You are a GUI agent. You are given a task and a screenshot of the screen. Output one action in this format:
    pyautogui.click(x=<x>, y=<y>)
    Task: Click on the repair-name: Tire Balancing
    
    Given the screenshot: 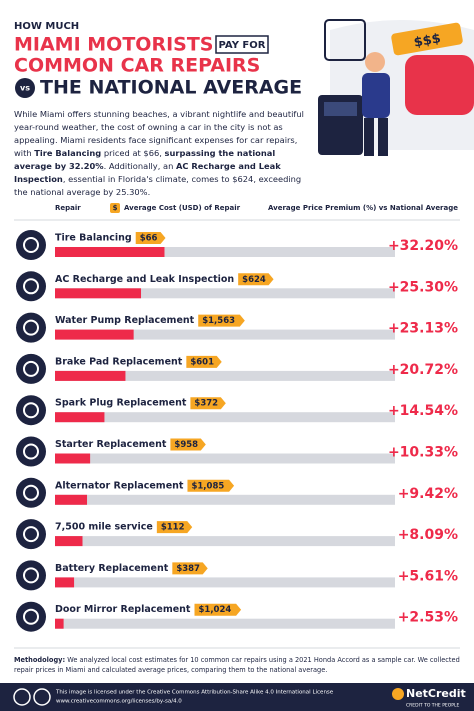 What is the action you would take?
    pyautogui.click(x=93, y=238)
    